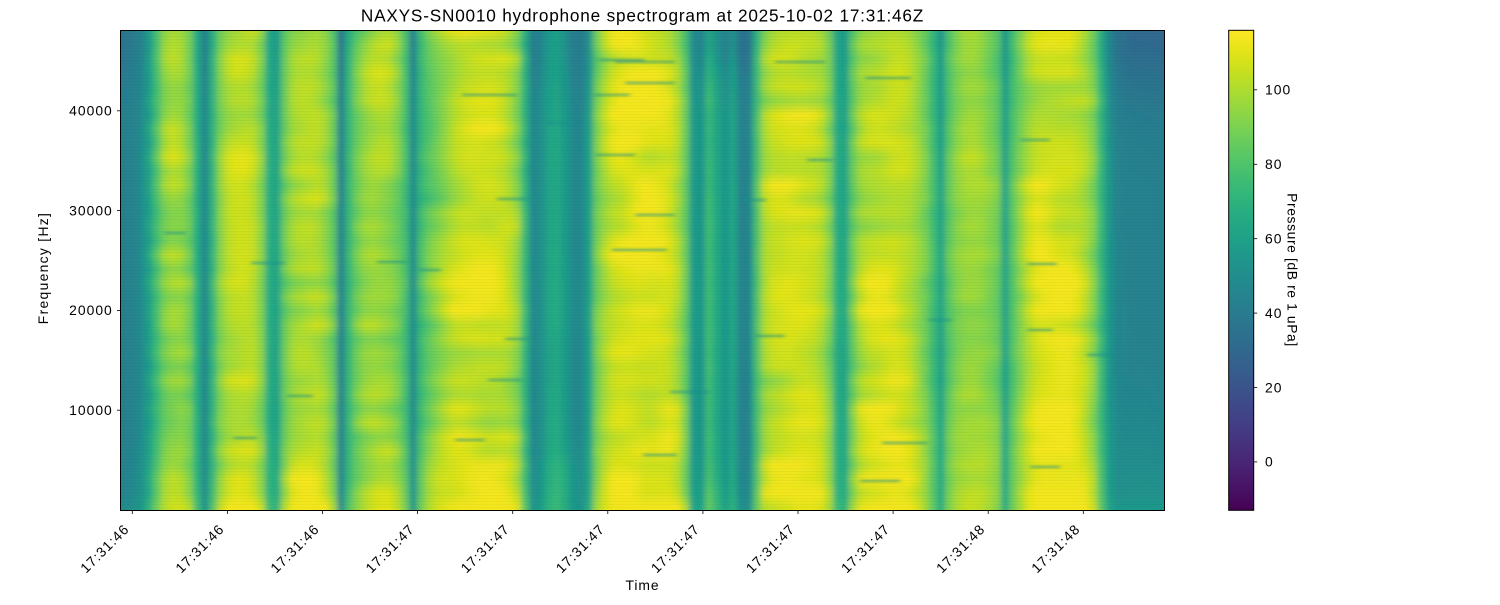 The height and width of the screenshot is (605, 1500). What do you see at coordinates (91, 410) in the screenshot?
I see `svg-text: 10000` at bounding box center [91, 410].